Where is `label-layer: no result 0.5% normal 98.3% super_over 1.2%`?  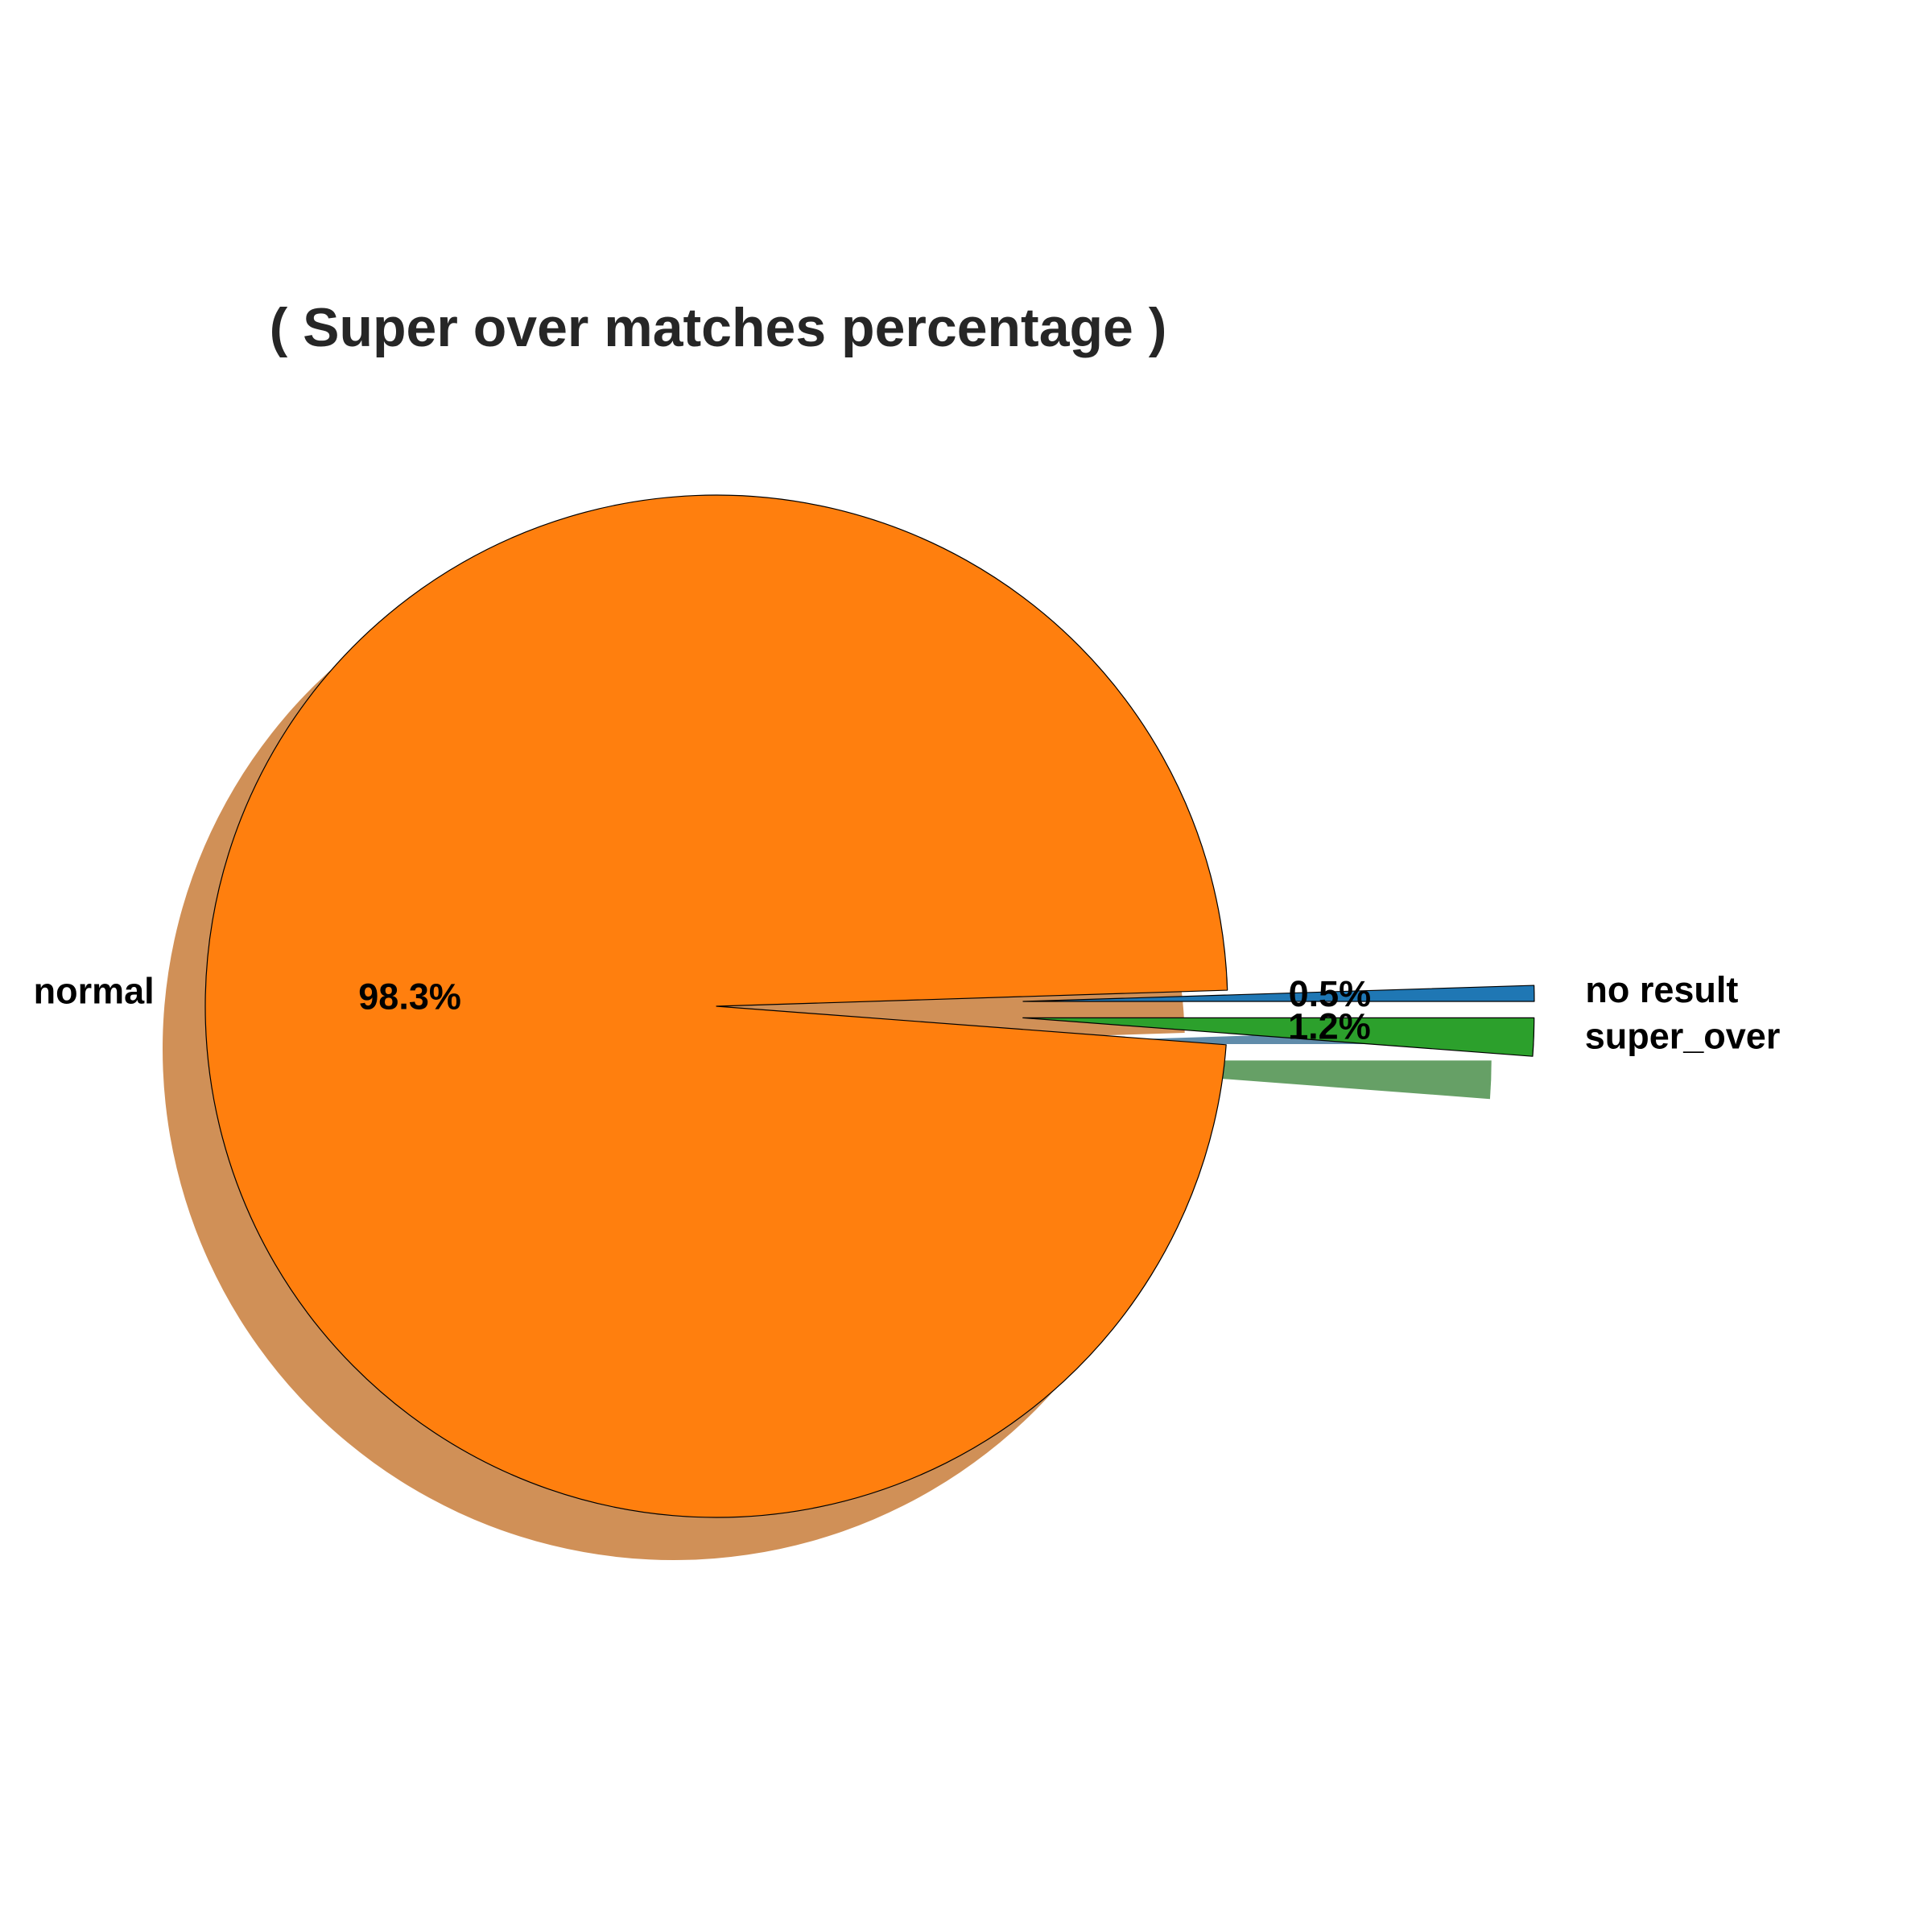 label-layer: no result 0.5% normal 98.3% super_over 1.2% is located at coordinates (907, 1013).